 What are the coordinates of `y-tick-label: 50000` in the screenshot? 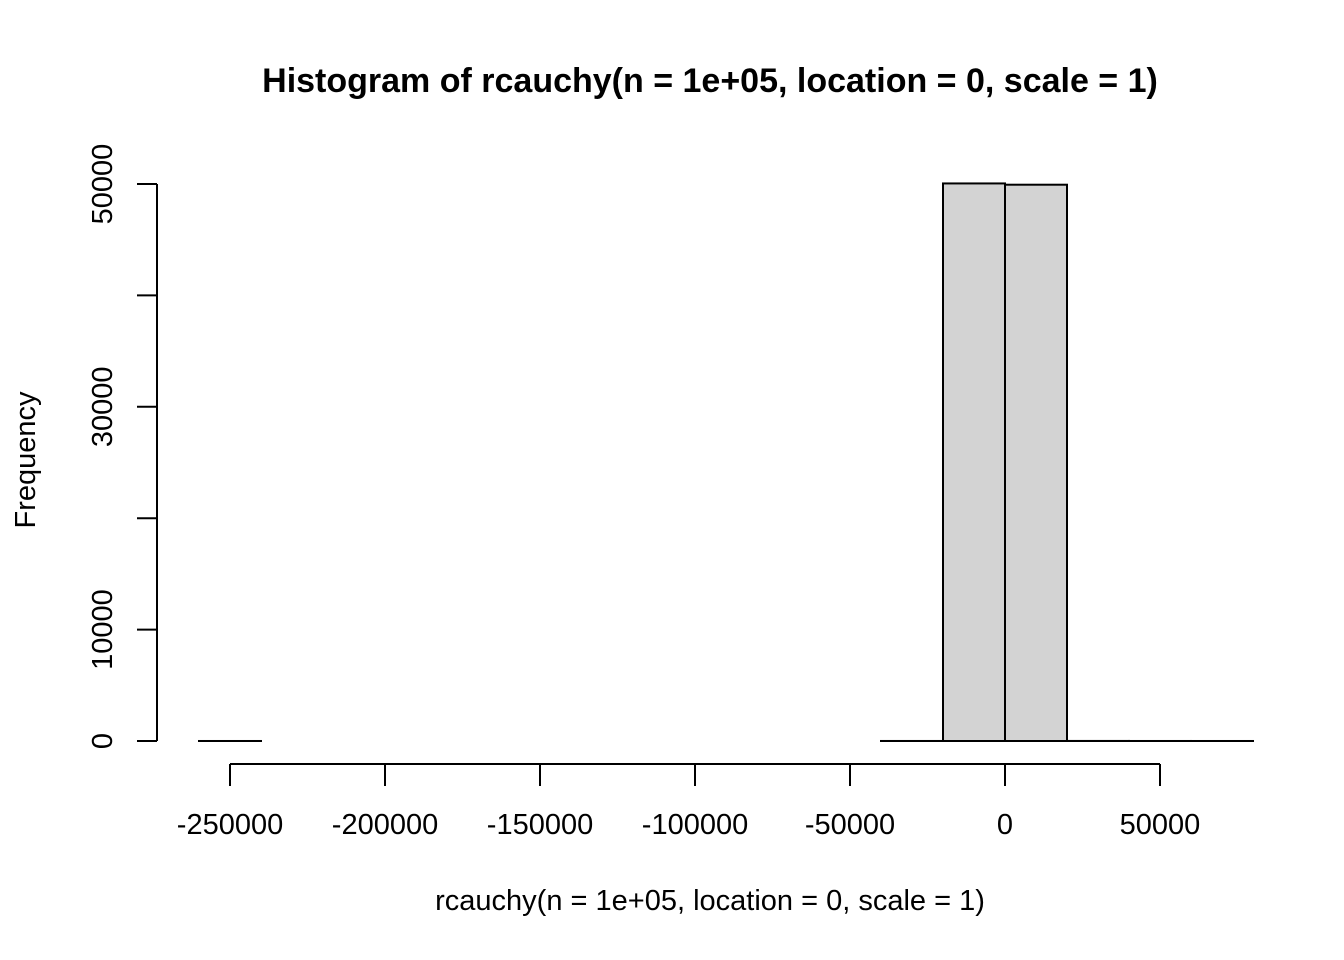 It's located at (103, 184).